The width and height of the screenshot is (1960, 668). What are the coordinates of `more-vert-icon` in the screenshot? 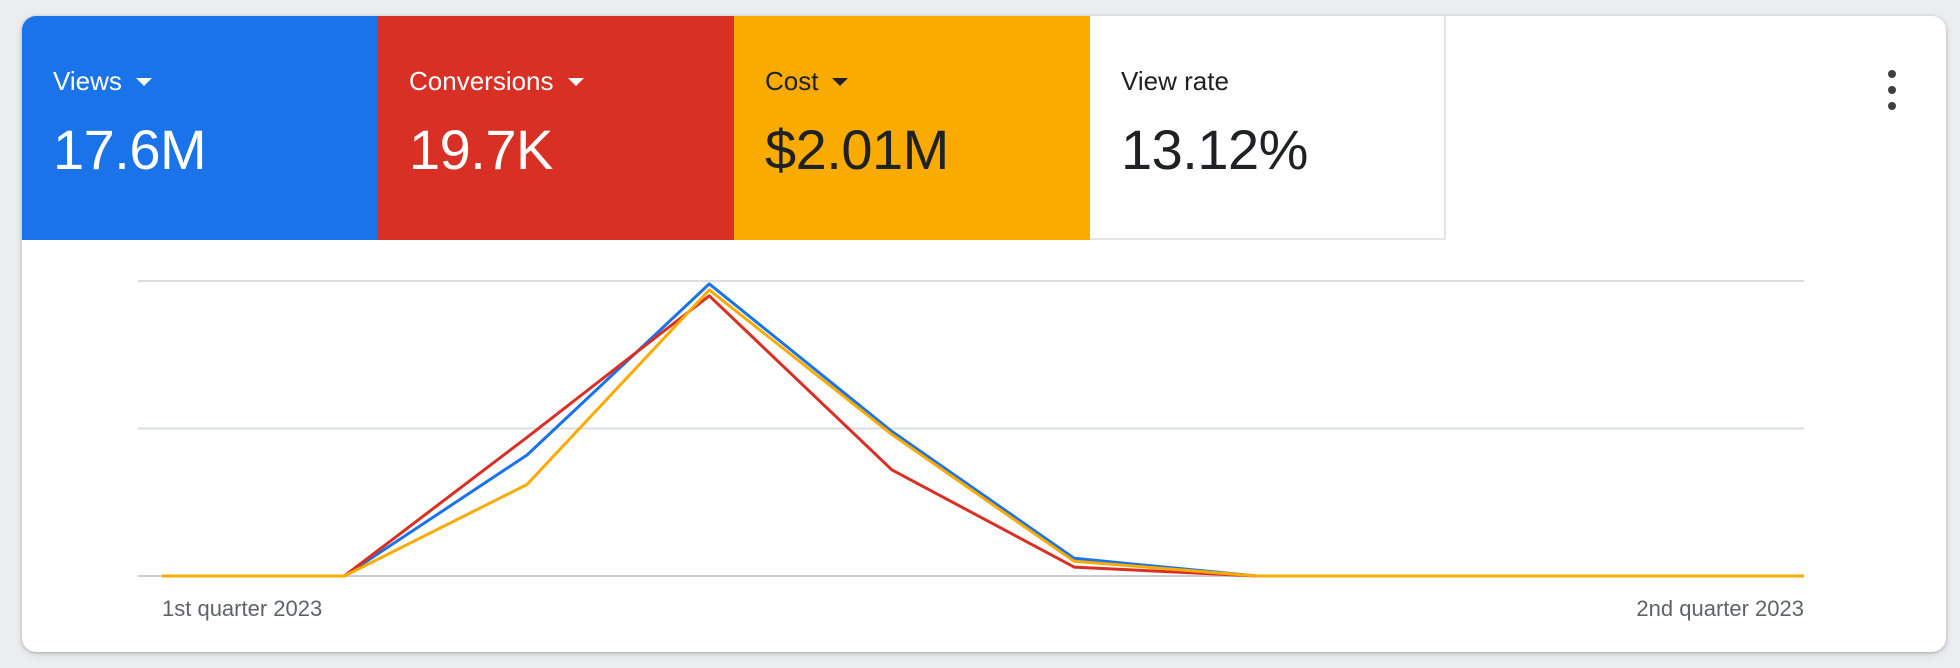 It's located at (1892, 90).